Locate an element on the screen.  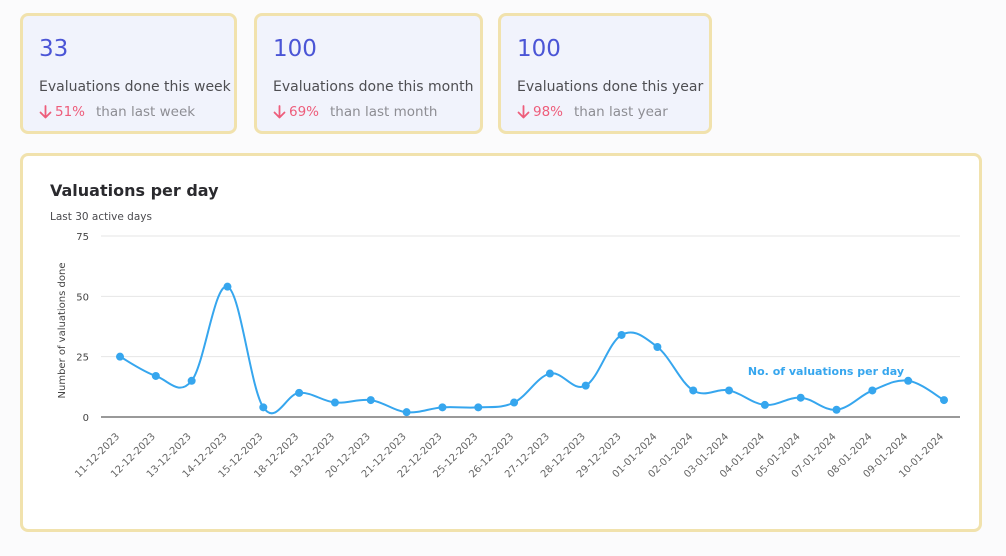
stat-comparison: 69% than last month is located at coordinates (355, 112).